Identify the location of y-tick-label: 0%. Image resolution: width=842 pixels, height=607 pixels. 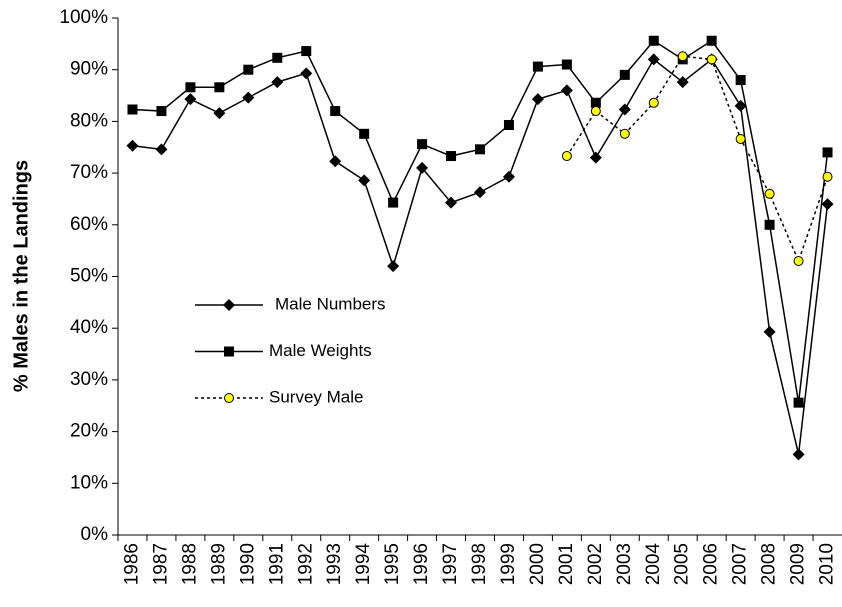
(95, 534).